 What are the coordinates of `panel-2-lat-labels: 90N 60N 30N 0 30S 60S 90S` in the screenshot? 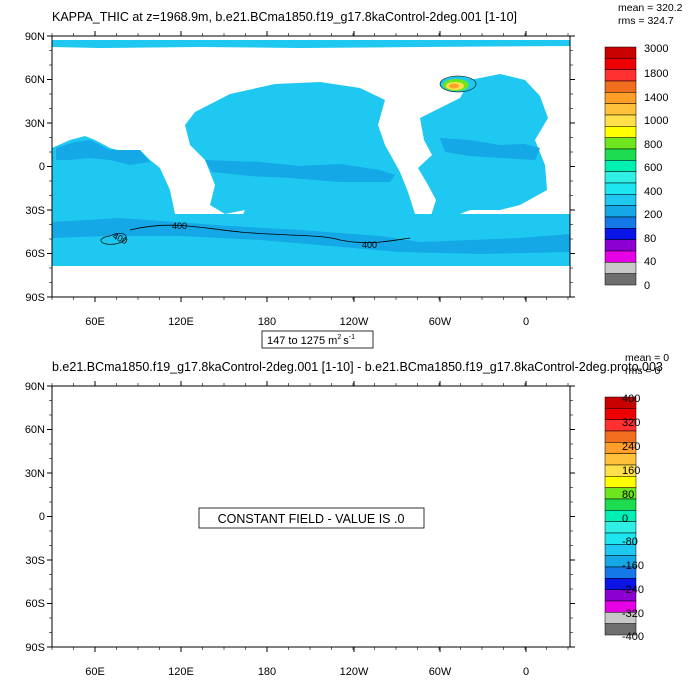 It's located at (35, 517).